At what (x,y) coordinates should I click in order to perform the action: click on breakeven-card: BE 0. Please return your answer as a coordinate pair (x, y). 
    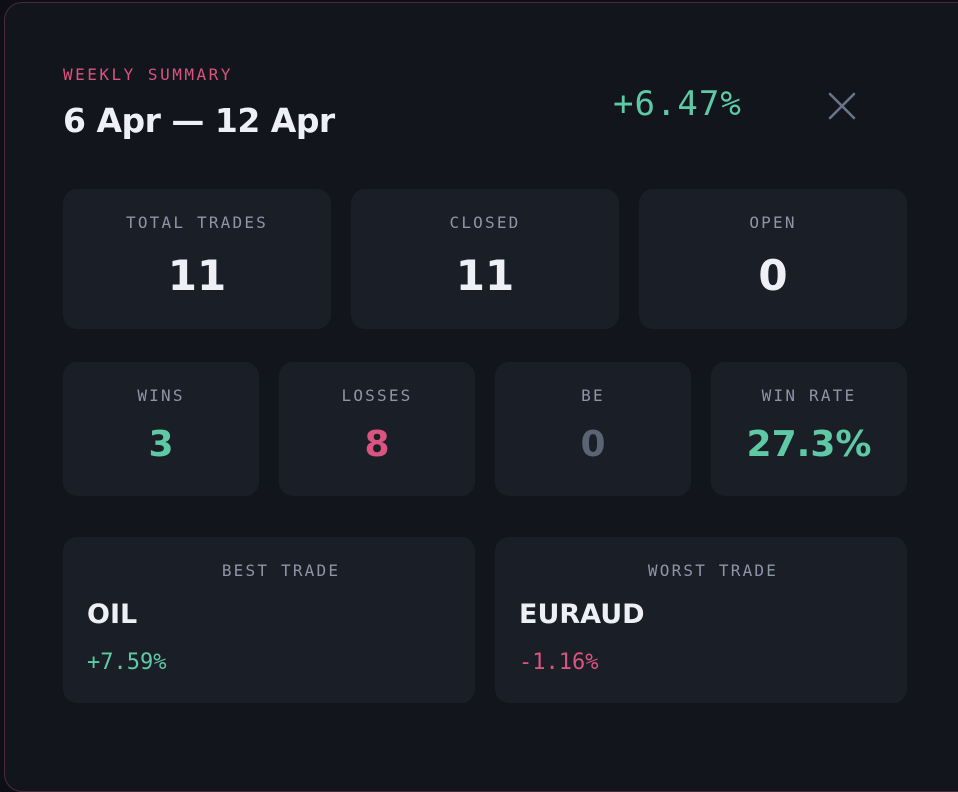
    Looking at the image, I should click on (593, 429).